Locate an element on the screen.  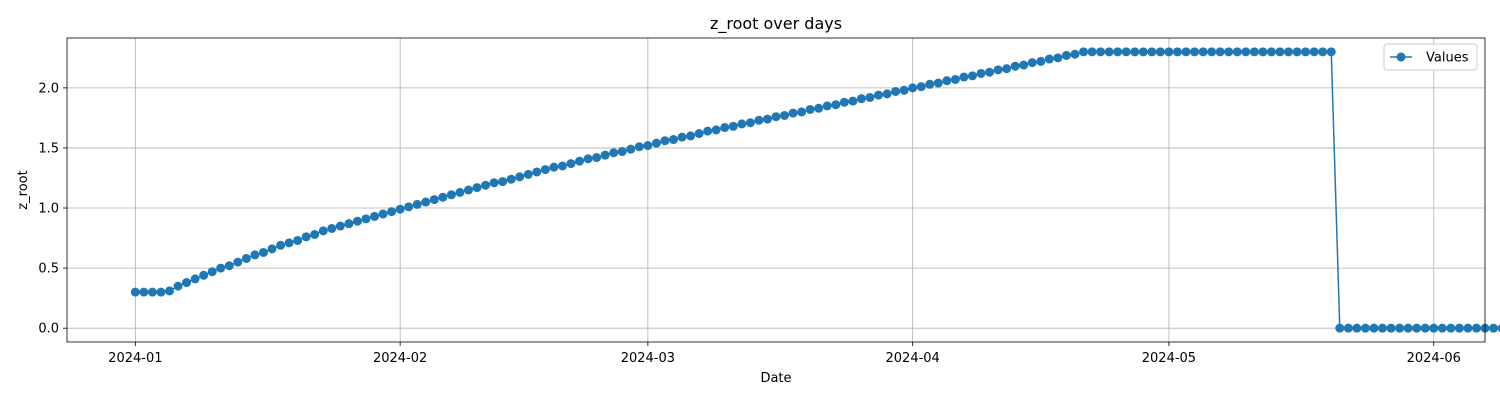
chart-title: z_root over days is located at coordinates (776, 24).